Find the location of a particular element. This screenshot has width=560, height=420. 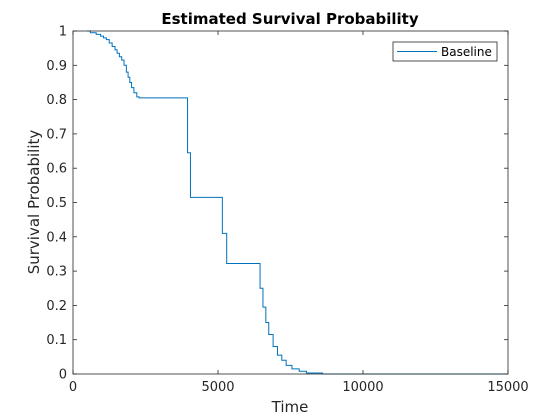

y-axis-label: Survival Probability is located at coordinates (34, 202).